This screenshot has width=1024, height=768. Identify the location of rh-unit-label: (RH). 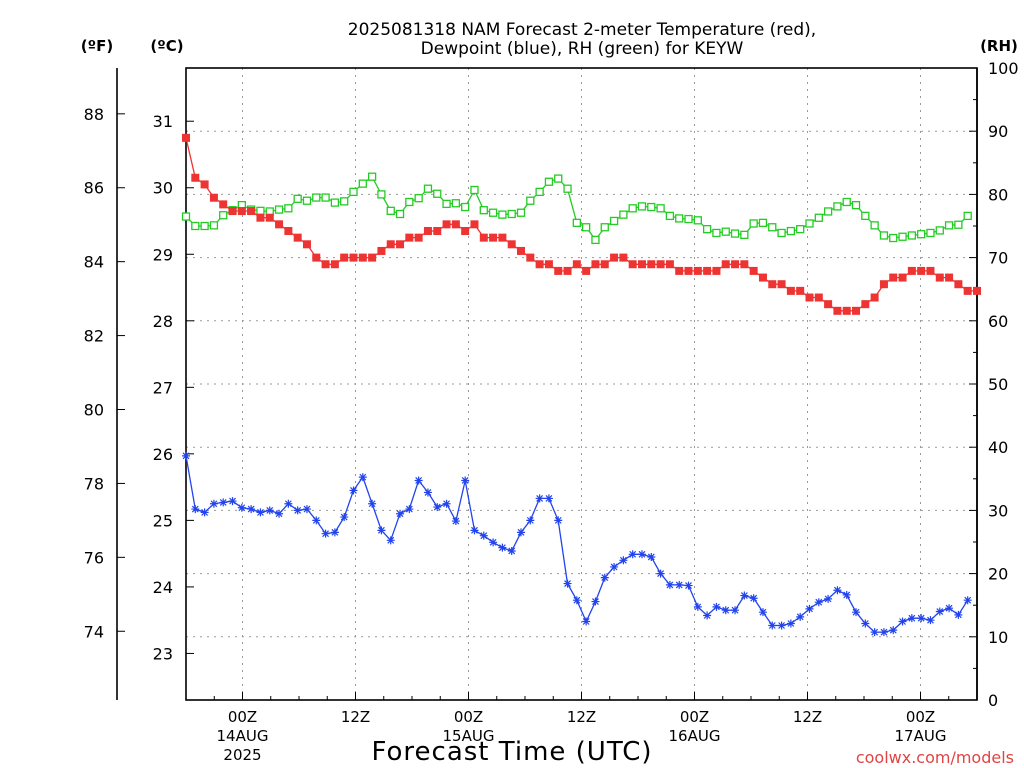
(999, 46).